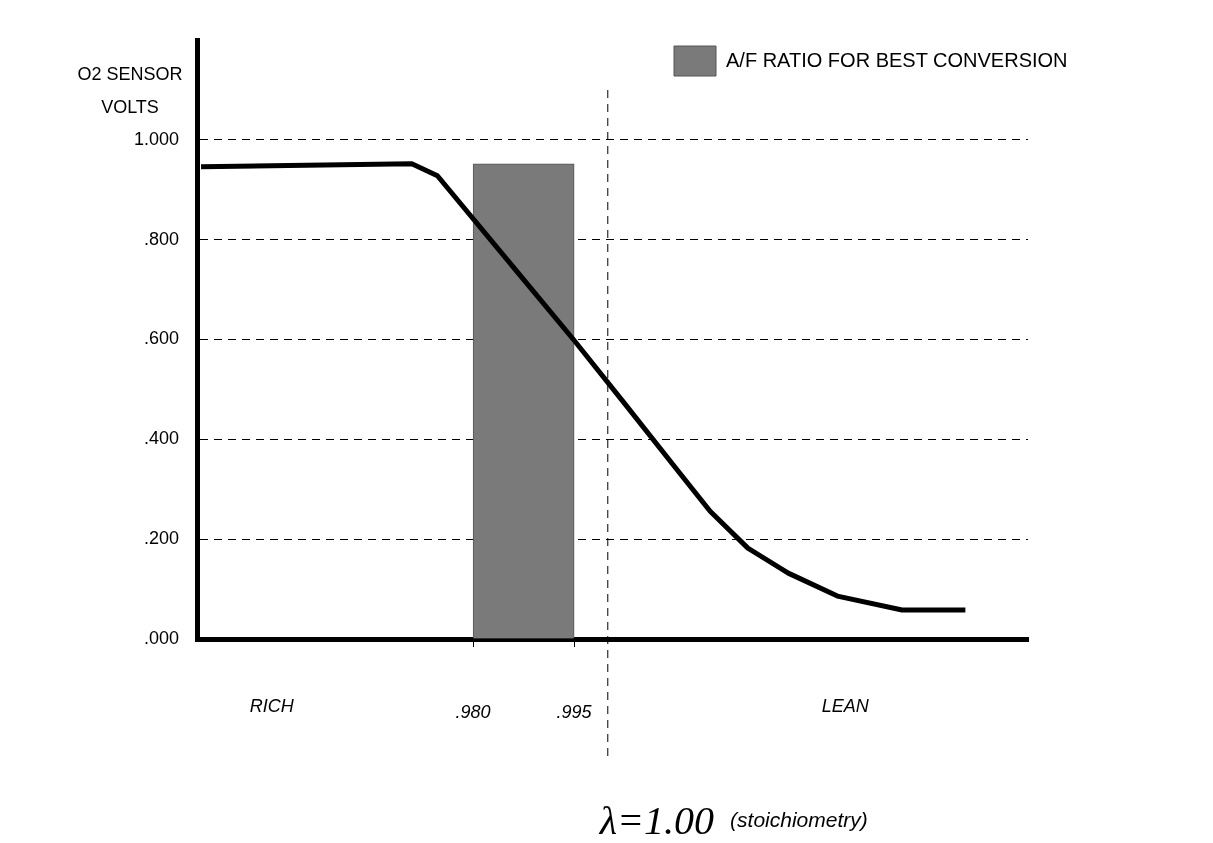 The height and width of the screenshot is (843, 1213). What do you see at coordinates (574, 711) in the screenshot?
I see `x-tick-label: .995` at bounding box center [574, 711].